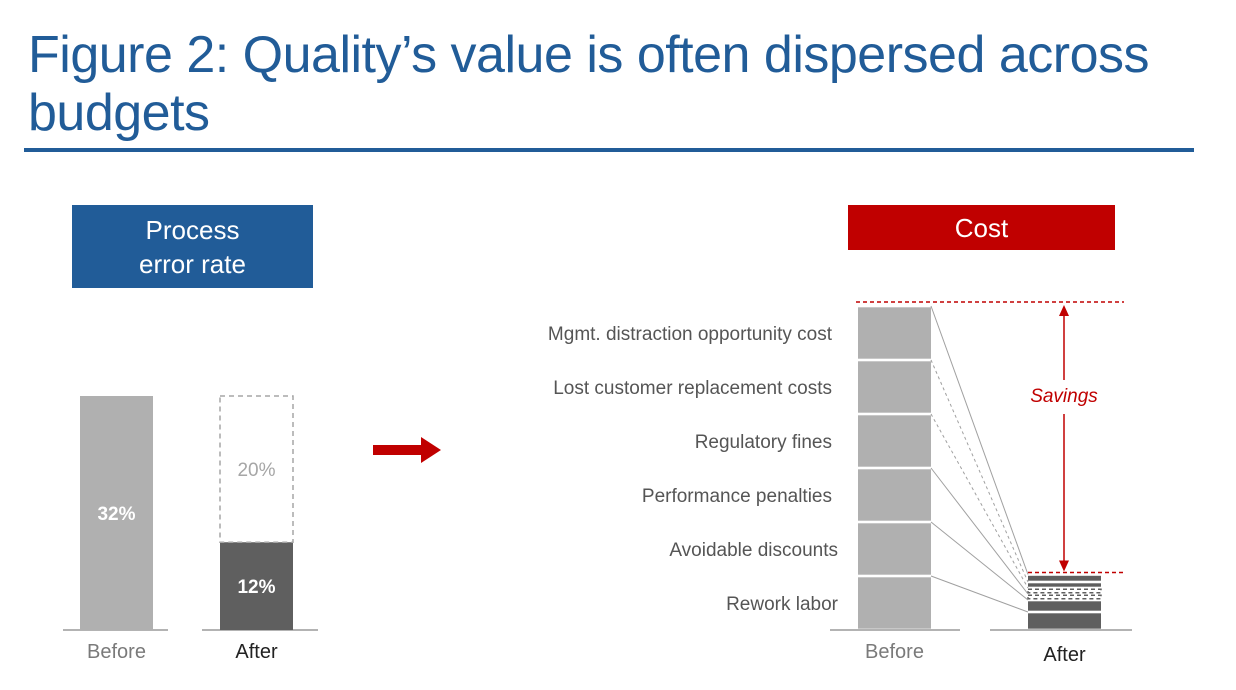 The height and width of the screenshot is (690, 1236). I want to click on cost-bar-before-avoidable-discounts, so click(894, 549).